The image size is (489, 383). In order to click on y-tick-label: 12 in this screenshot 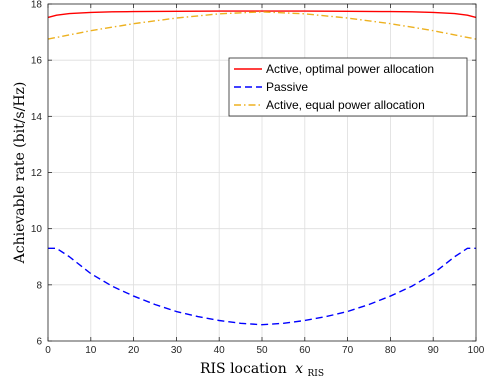, I will do `click(37, 173)`.